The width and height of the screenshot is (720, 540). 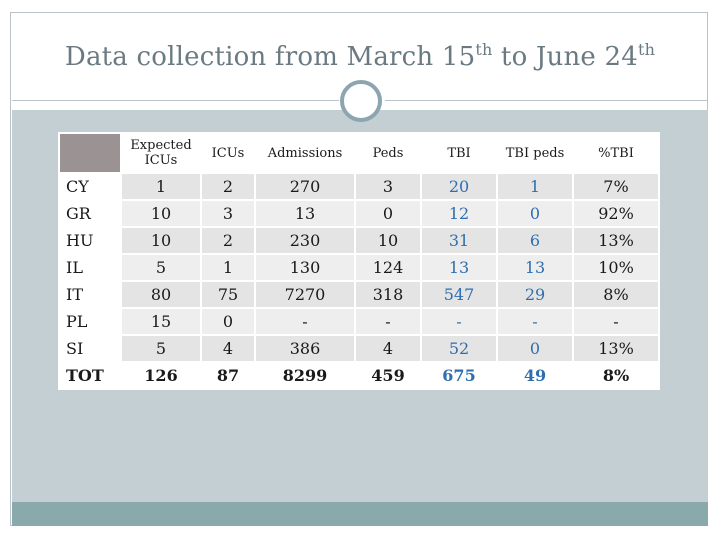 What do you see at coordinates (535, 153) in the screenshot?
I see `header-tbi-peds: TBI peds` at bounding box center [535, 153].